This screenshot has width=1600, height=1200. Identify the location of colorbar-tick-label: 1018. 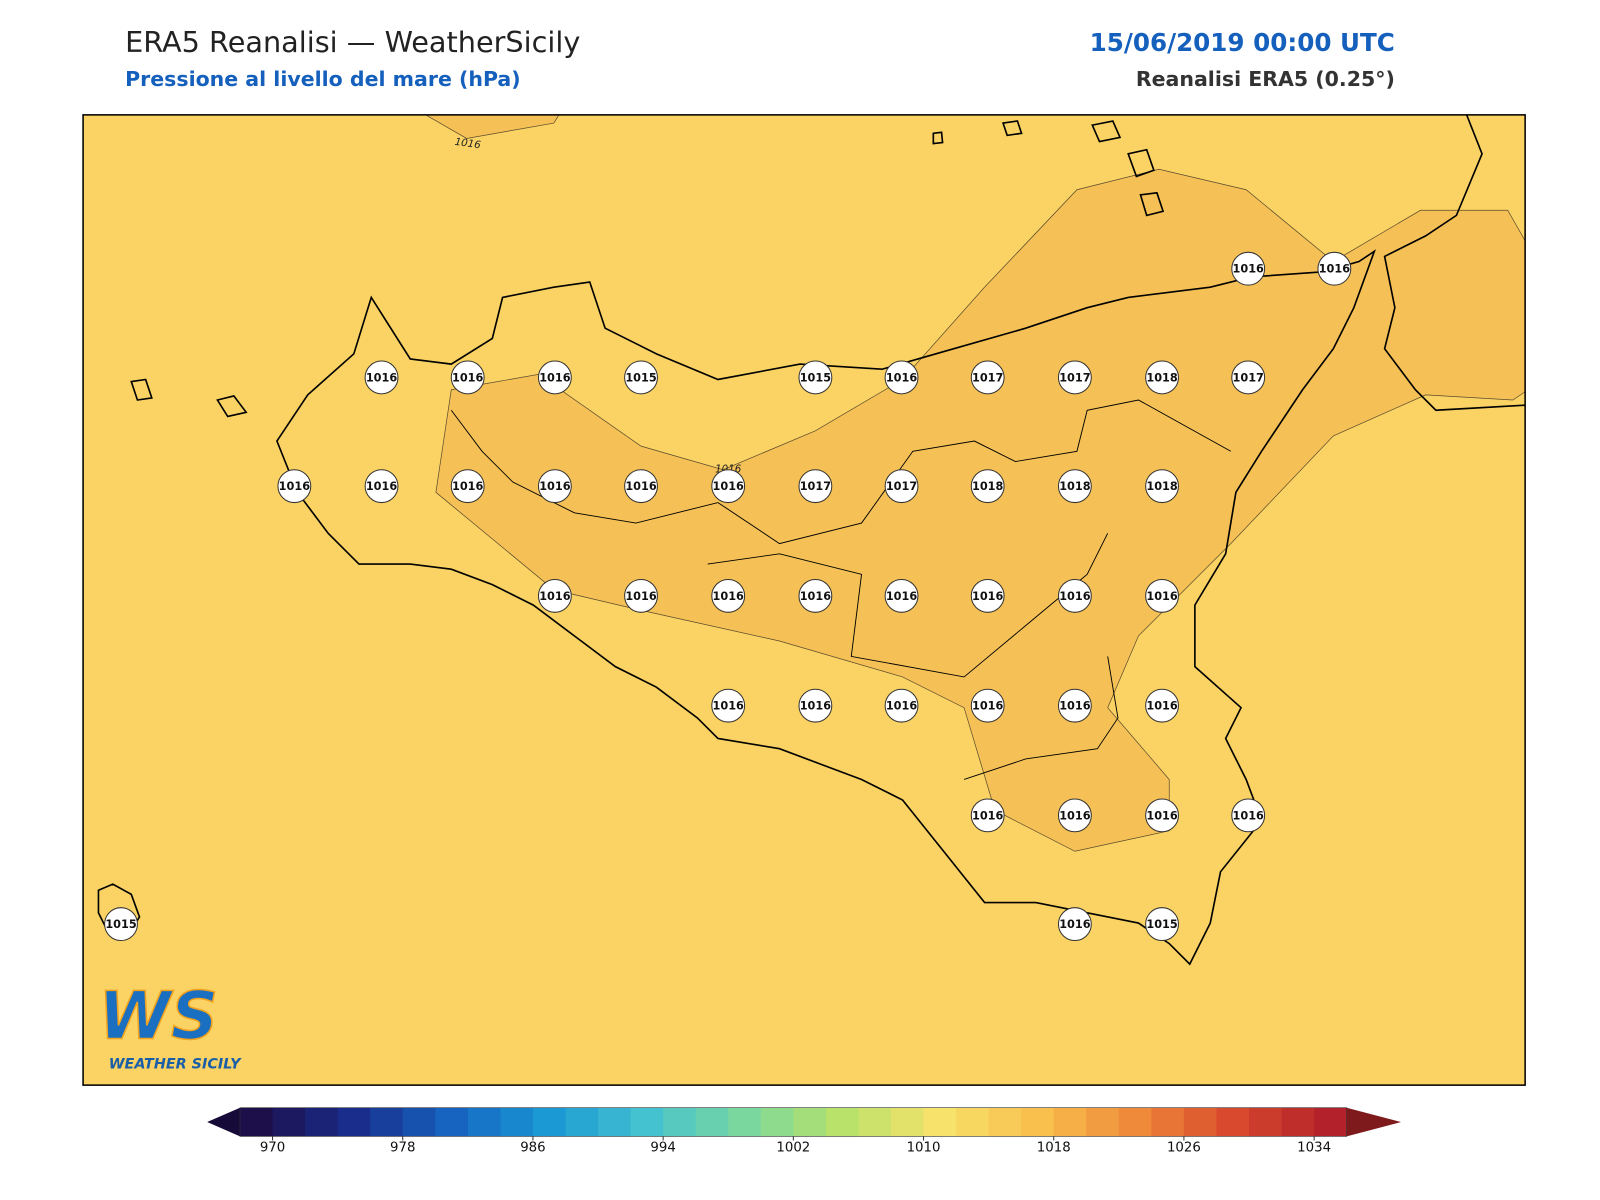
(1054, 1148).